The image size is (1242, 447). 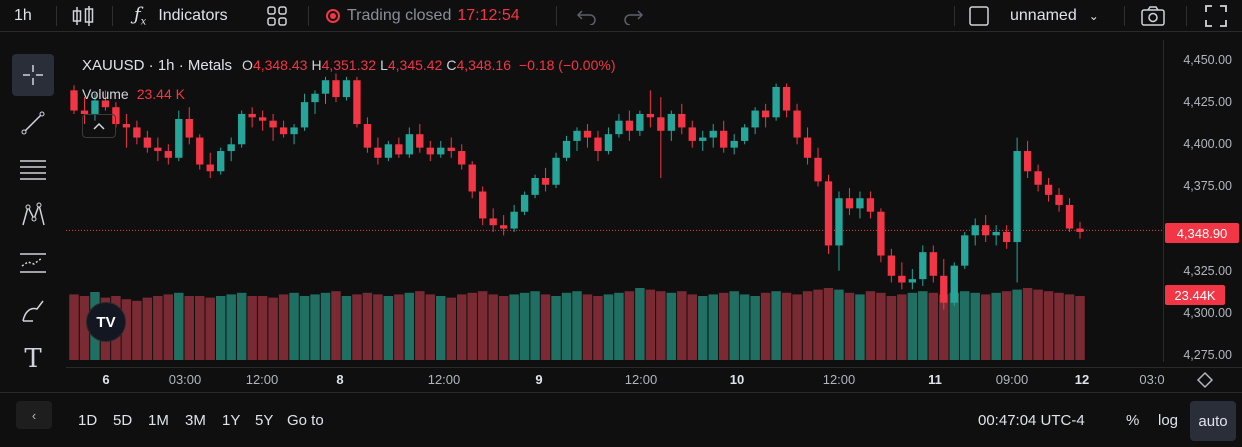 What do you see at coordinates (33, 311) in the screenshot?
I see `brush-icon` at bounding box center [33, 311].